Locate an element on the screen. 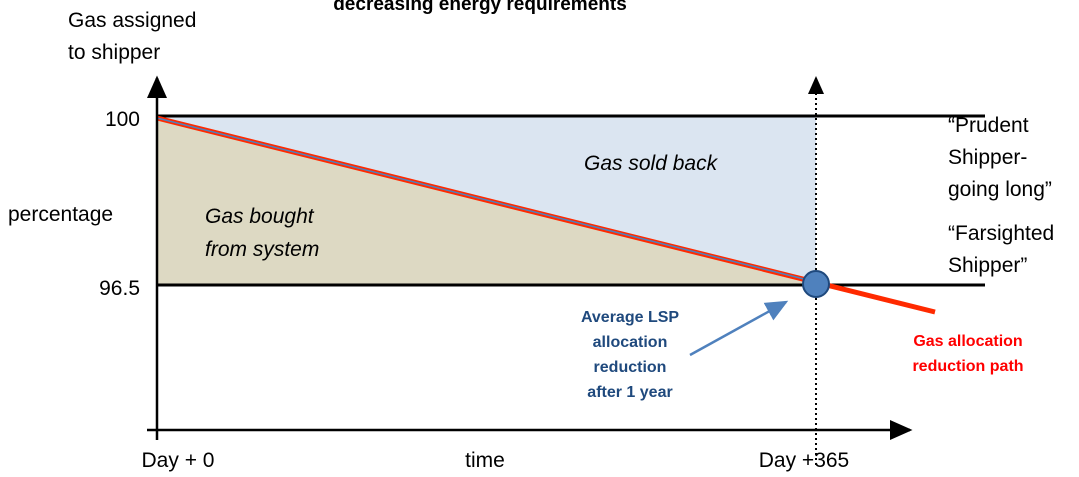  right-label: going long” is located at coordinates (1000, 189).